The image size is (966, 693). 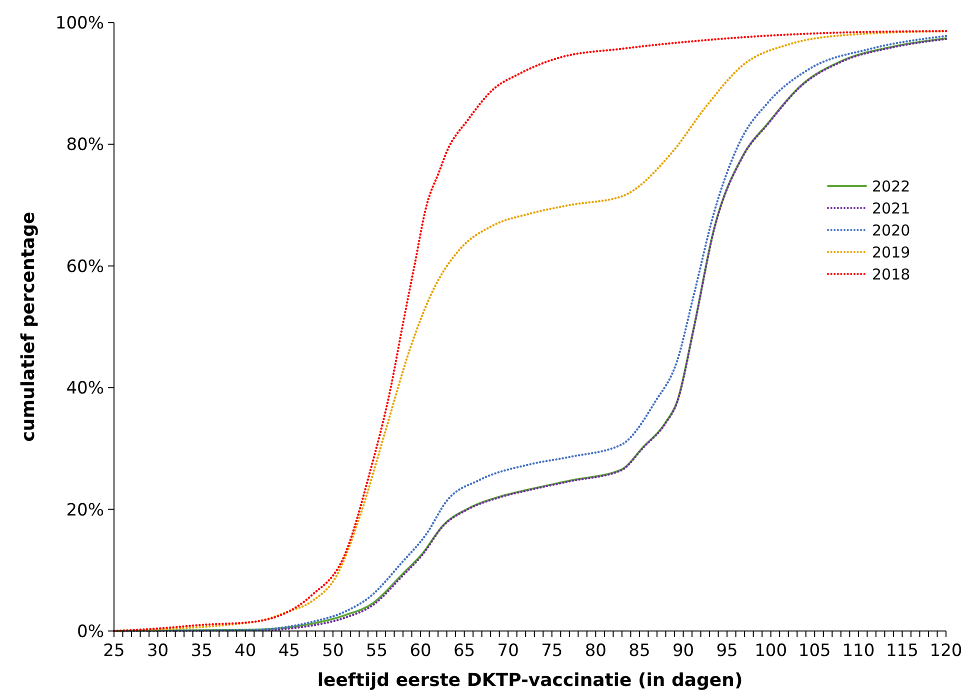 I want to click on x-tick-label: 40, so click(x=245, y=651).